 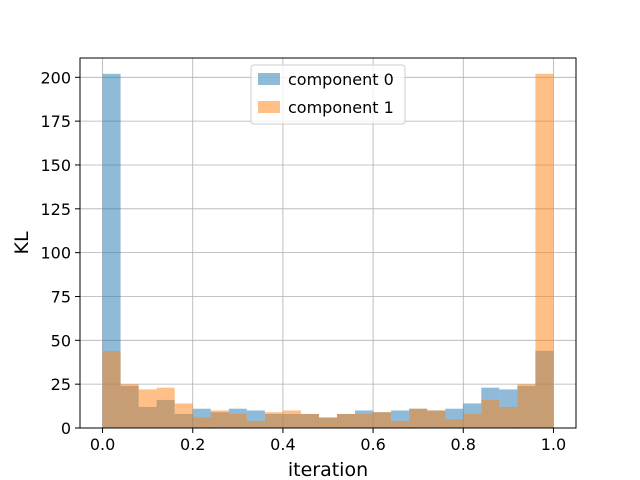 What do you see at coordinates (55, 253) in the screenshot?
I see `y-tick-label: 100` at bounding box center [55, 253].